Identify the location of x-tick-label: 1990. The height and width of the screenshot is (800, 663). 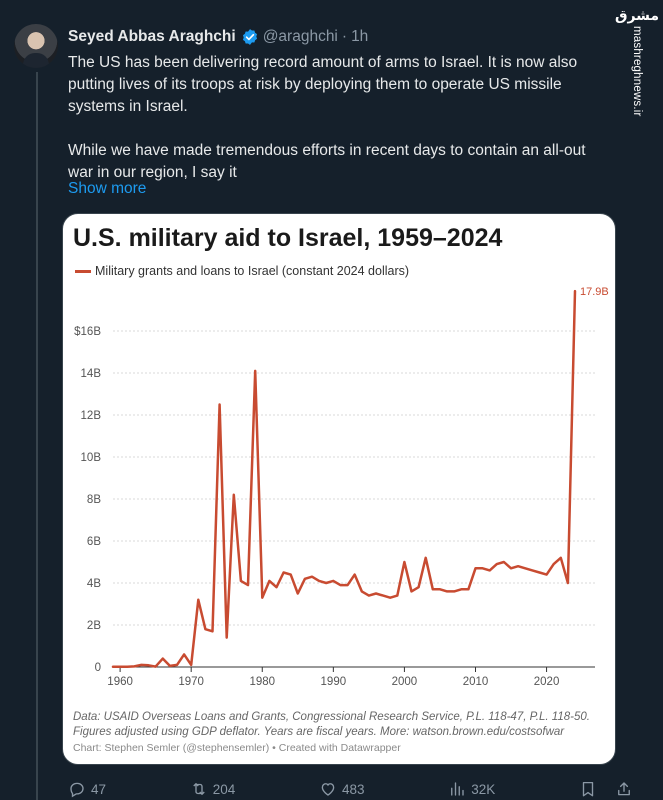
(334, 682).